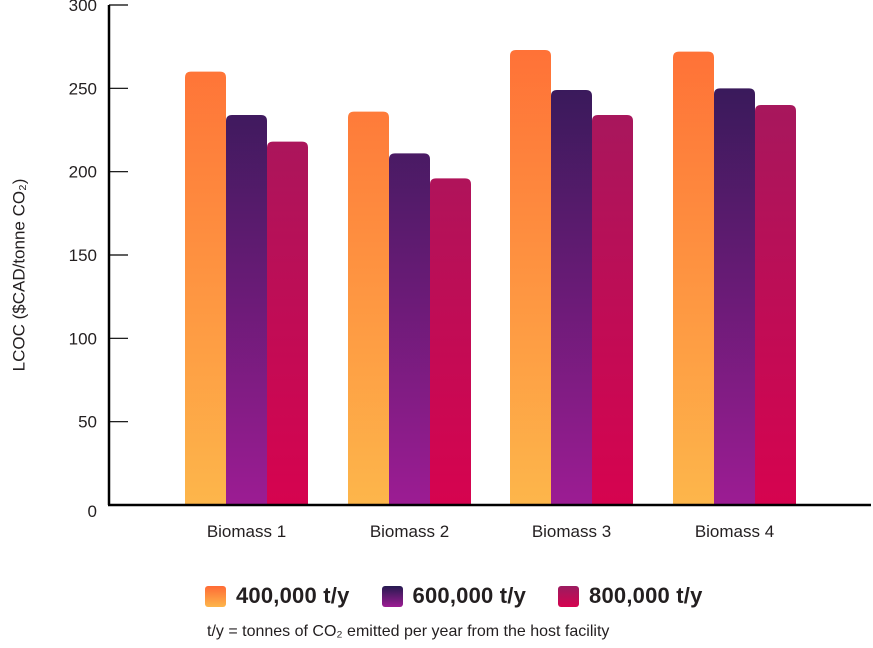 The image size is (873, 648). Describe the element at coordinates (83, 88) in the screenshot. I see `y-tick-label: 250` at that location.